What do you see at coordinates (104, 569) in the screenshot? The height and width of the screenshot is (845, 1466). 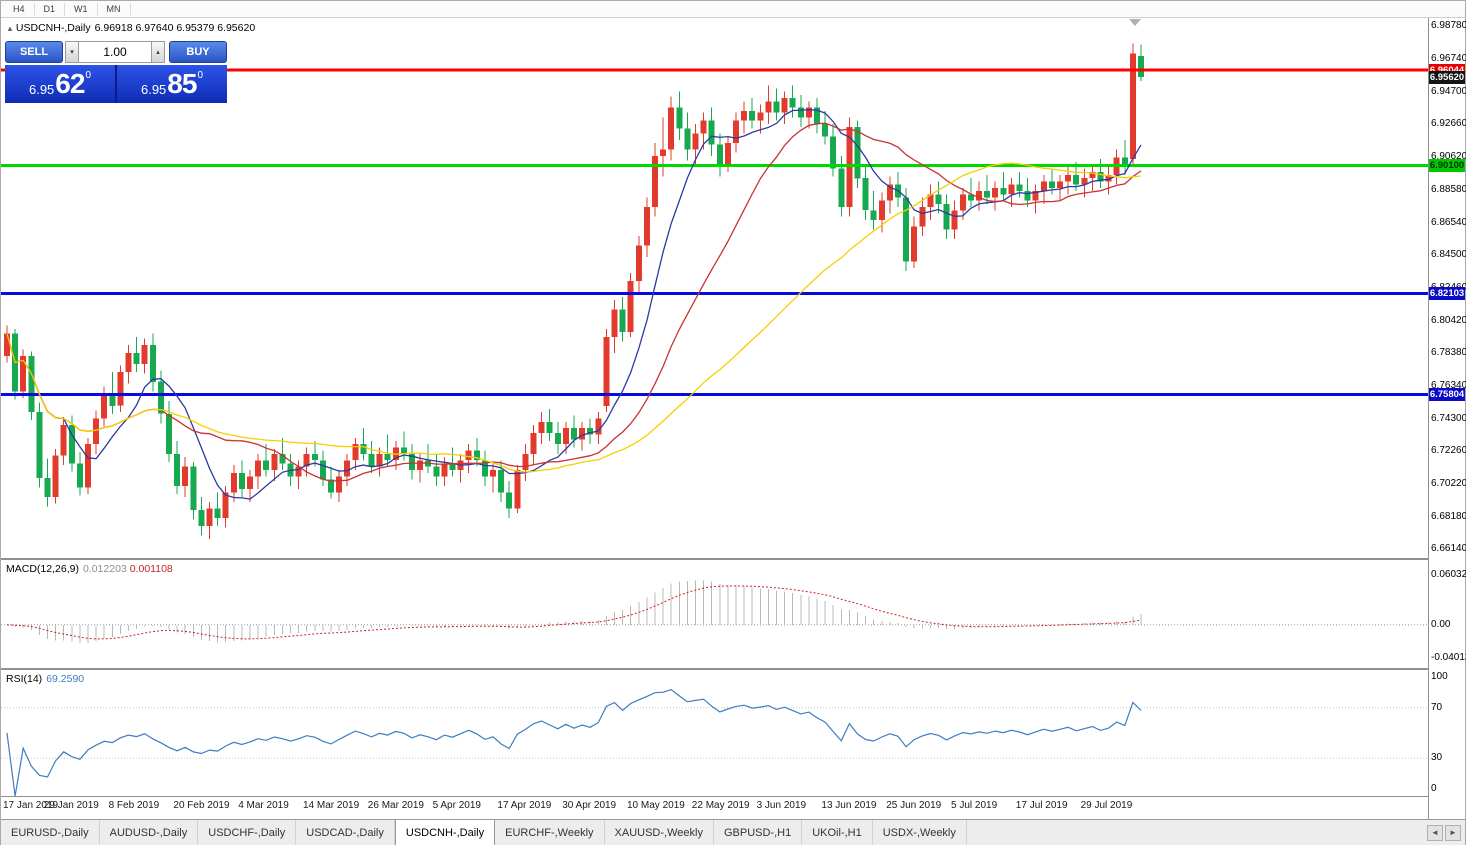 I see `macd-main-value: 0.012203` at bounding box center [104, 569].